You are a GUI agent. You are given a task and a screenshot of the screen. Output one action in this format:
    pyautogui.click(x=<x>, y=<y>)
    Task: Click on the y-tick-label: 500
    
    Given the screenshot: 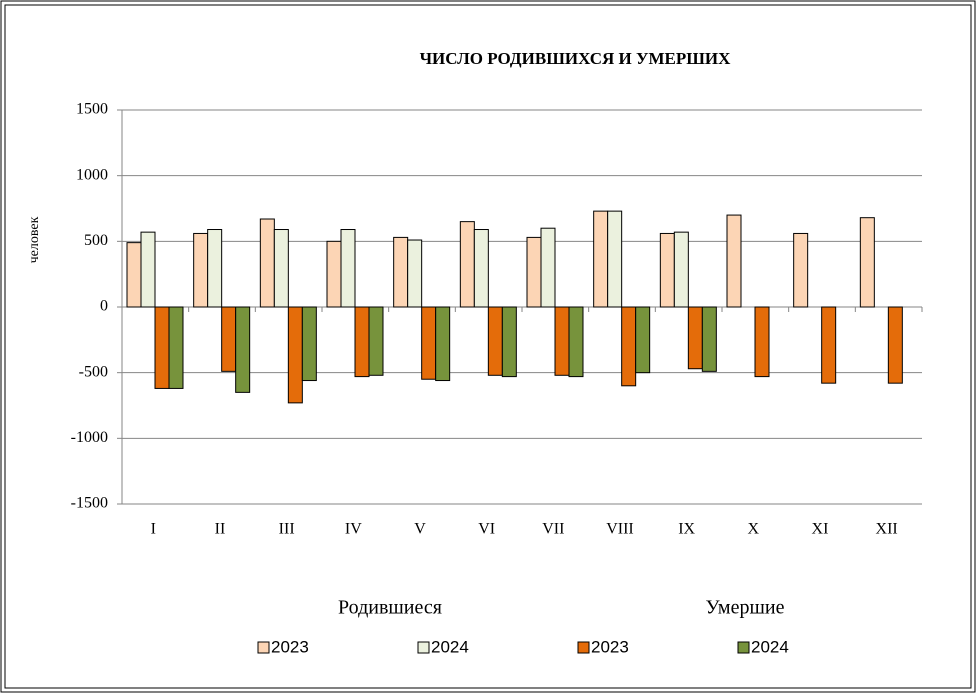 What is the action you would take?
    pyautogui.click(x=96, y=240)
    